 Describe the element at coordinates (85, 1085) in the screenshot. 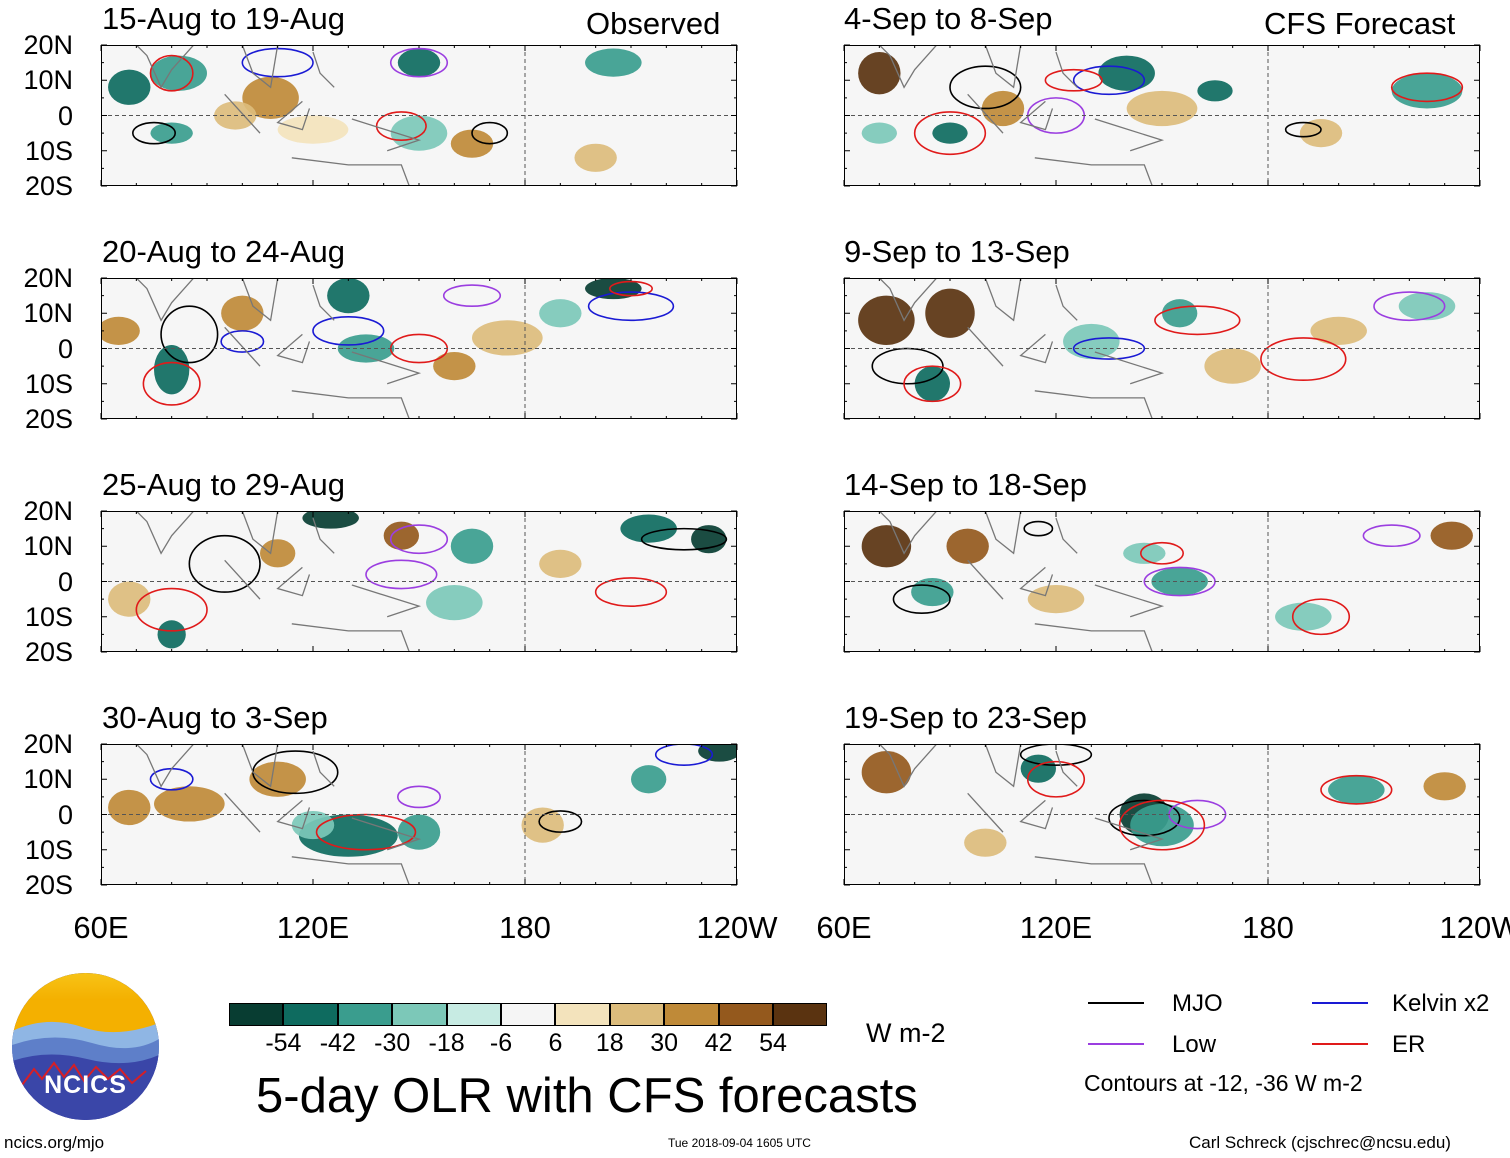

I see `logo-text: NCICS` at that location.